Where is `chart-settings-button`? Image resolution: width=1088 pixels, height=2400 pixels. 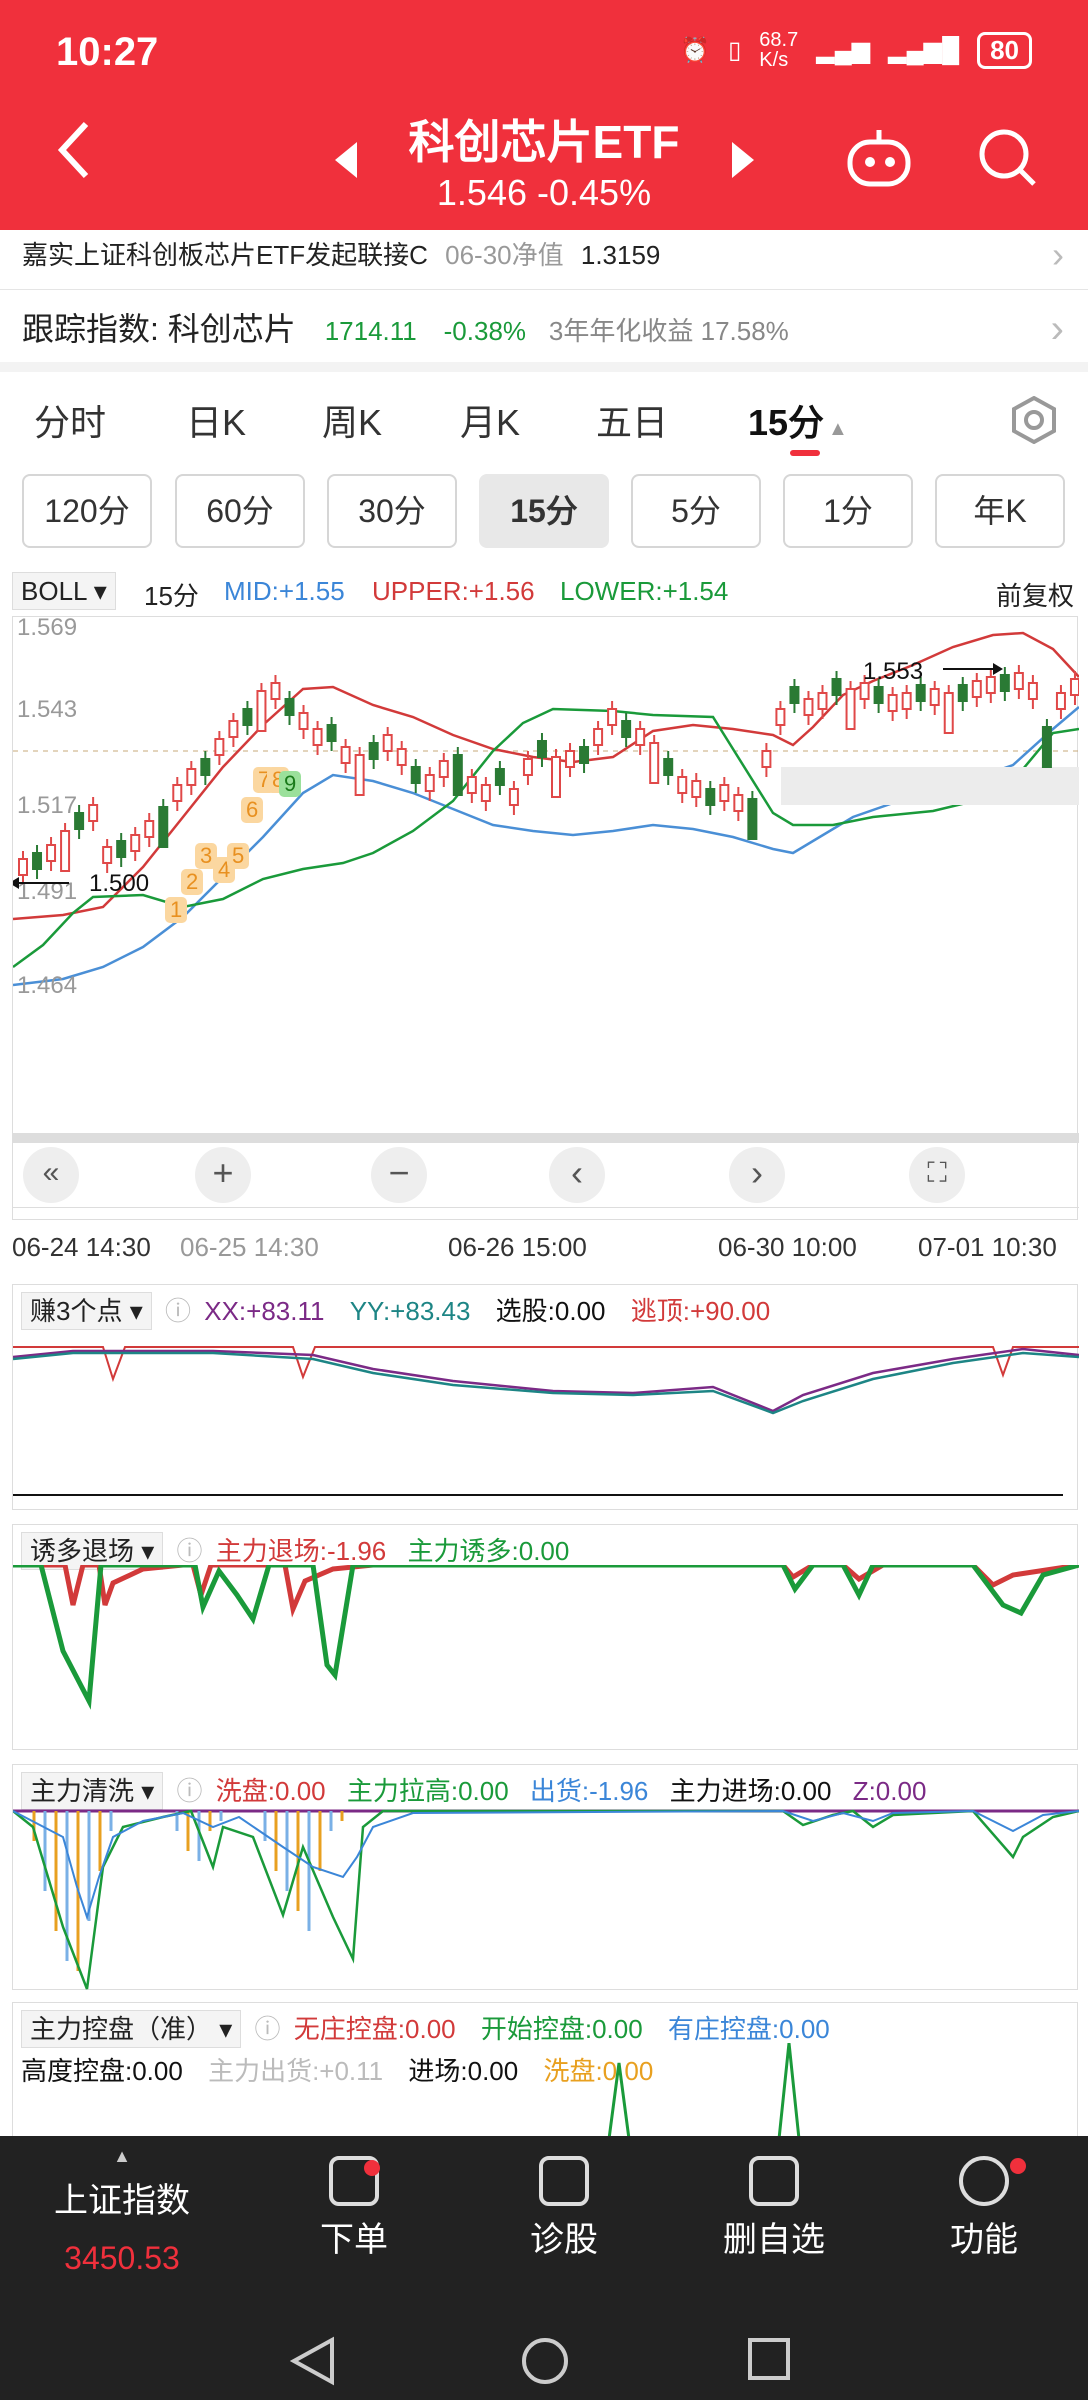 chart-settings-button is located at coordinates (1034, 424).